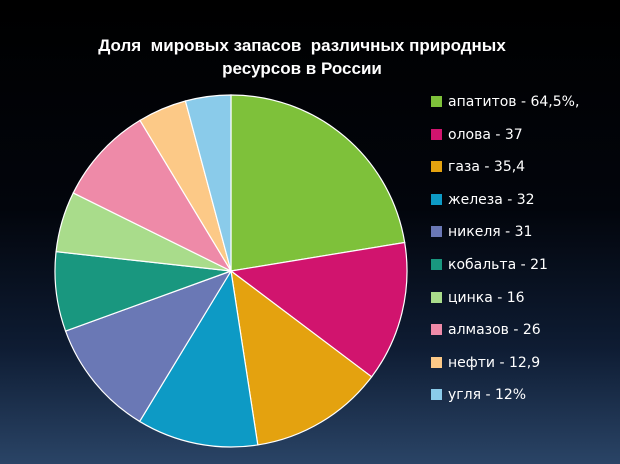 The image size is (620, 464). Describe the element at coordinates (498, 265) in the screenshot. I see `legend-label-5: кобальта - 21` at that location.